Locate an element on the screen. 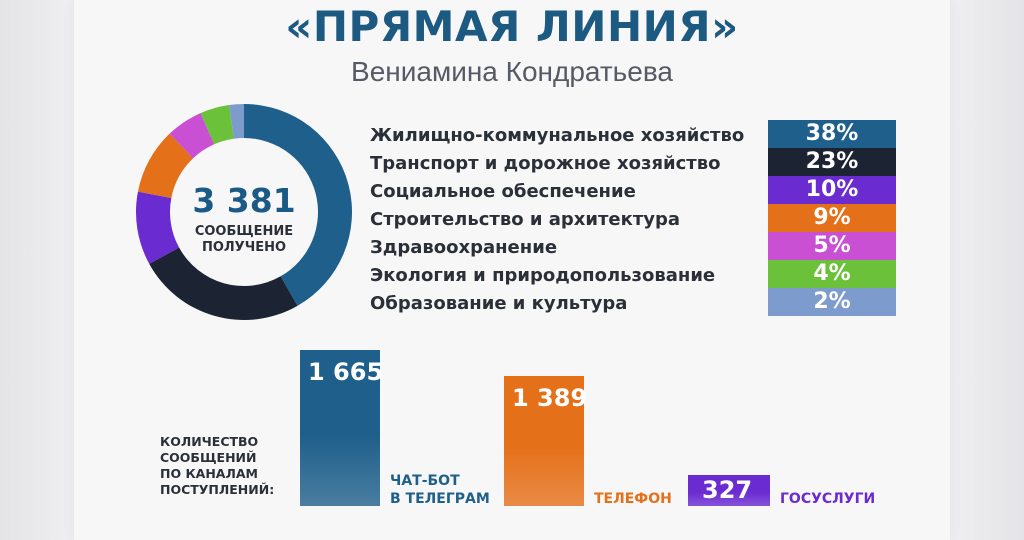  bar-value-3: 327 is located at coordinates (727, 490).